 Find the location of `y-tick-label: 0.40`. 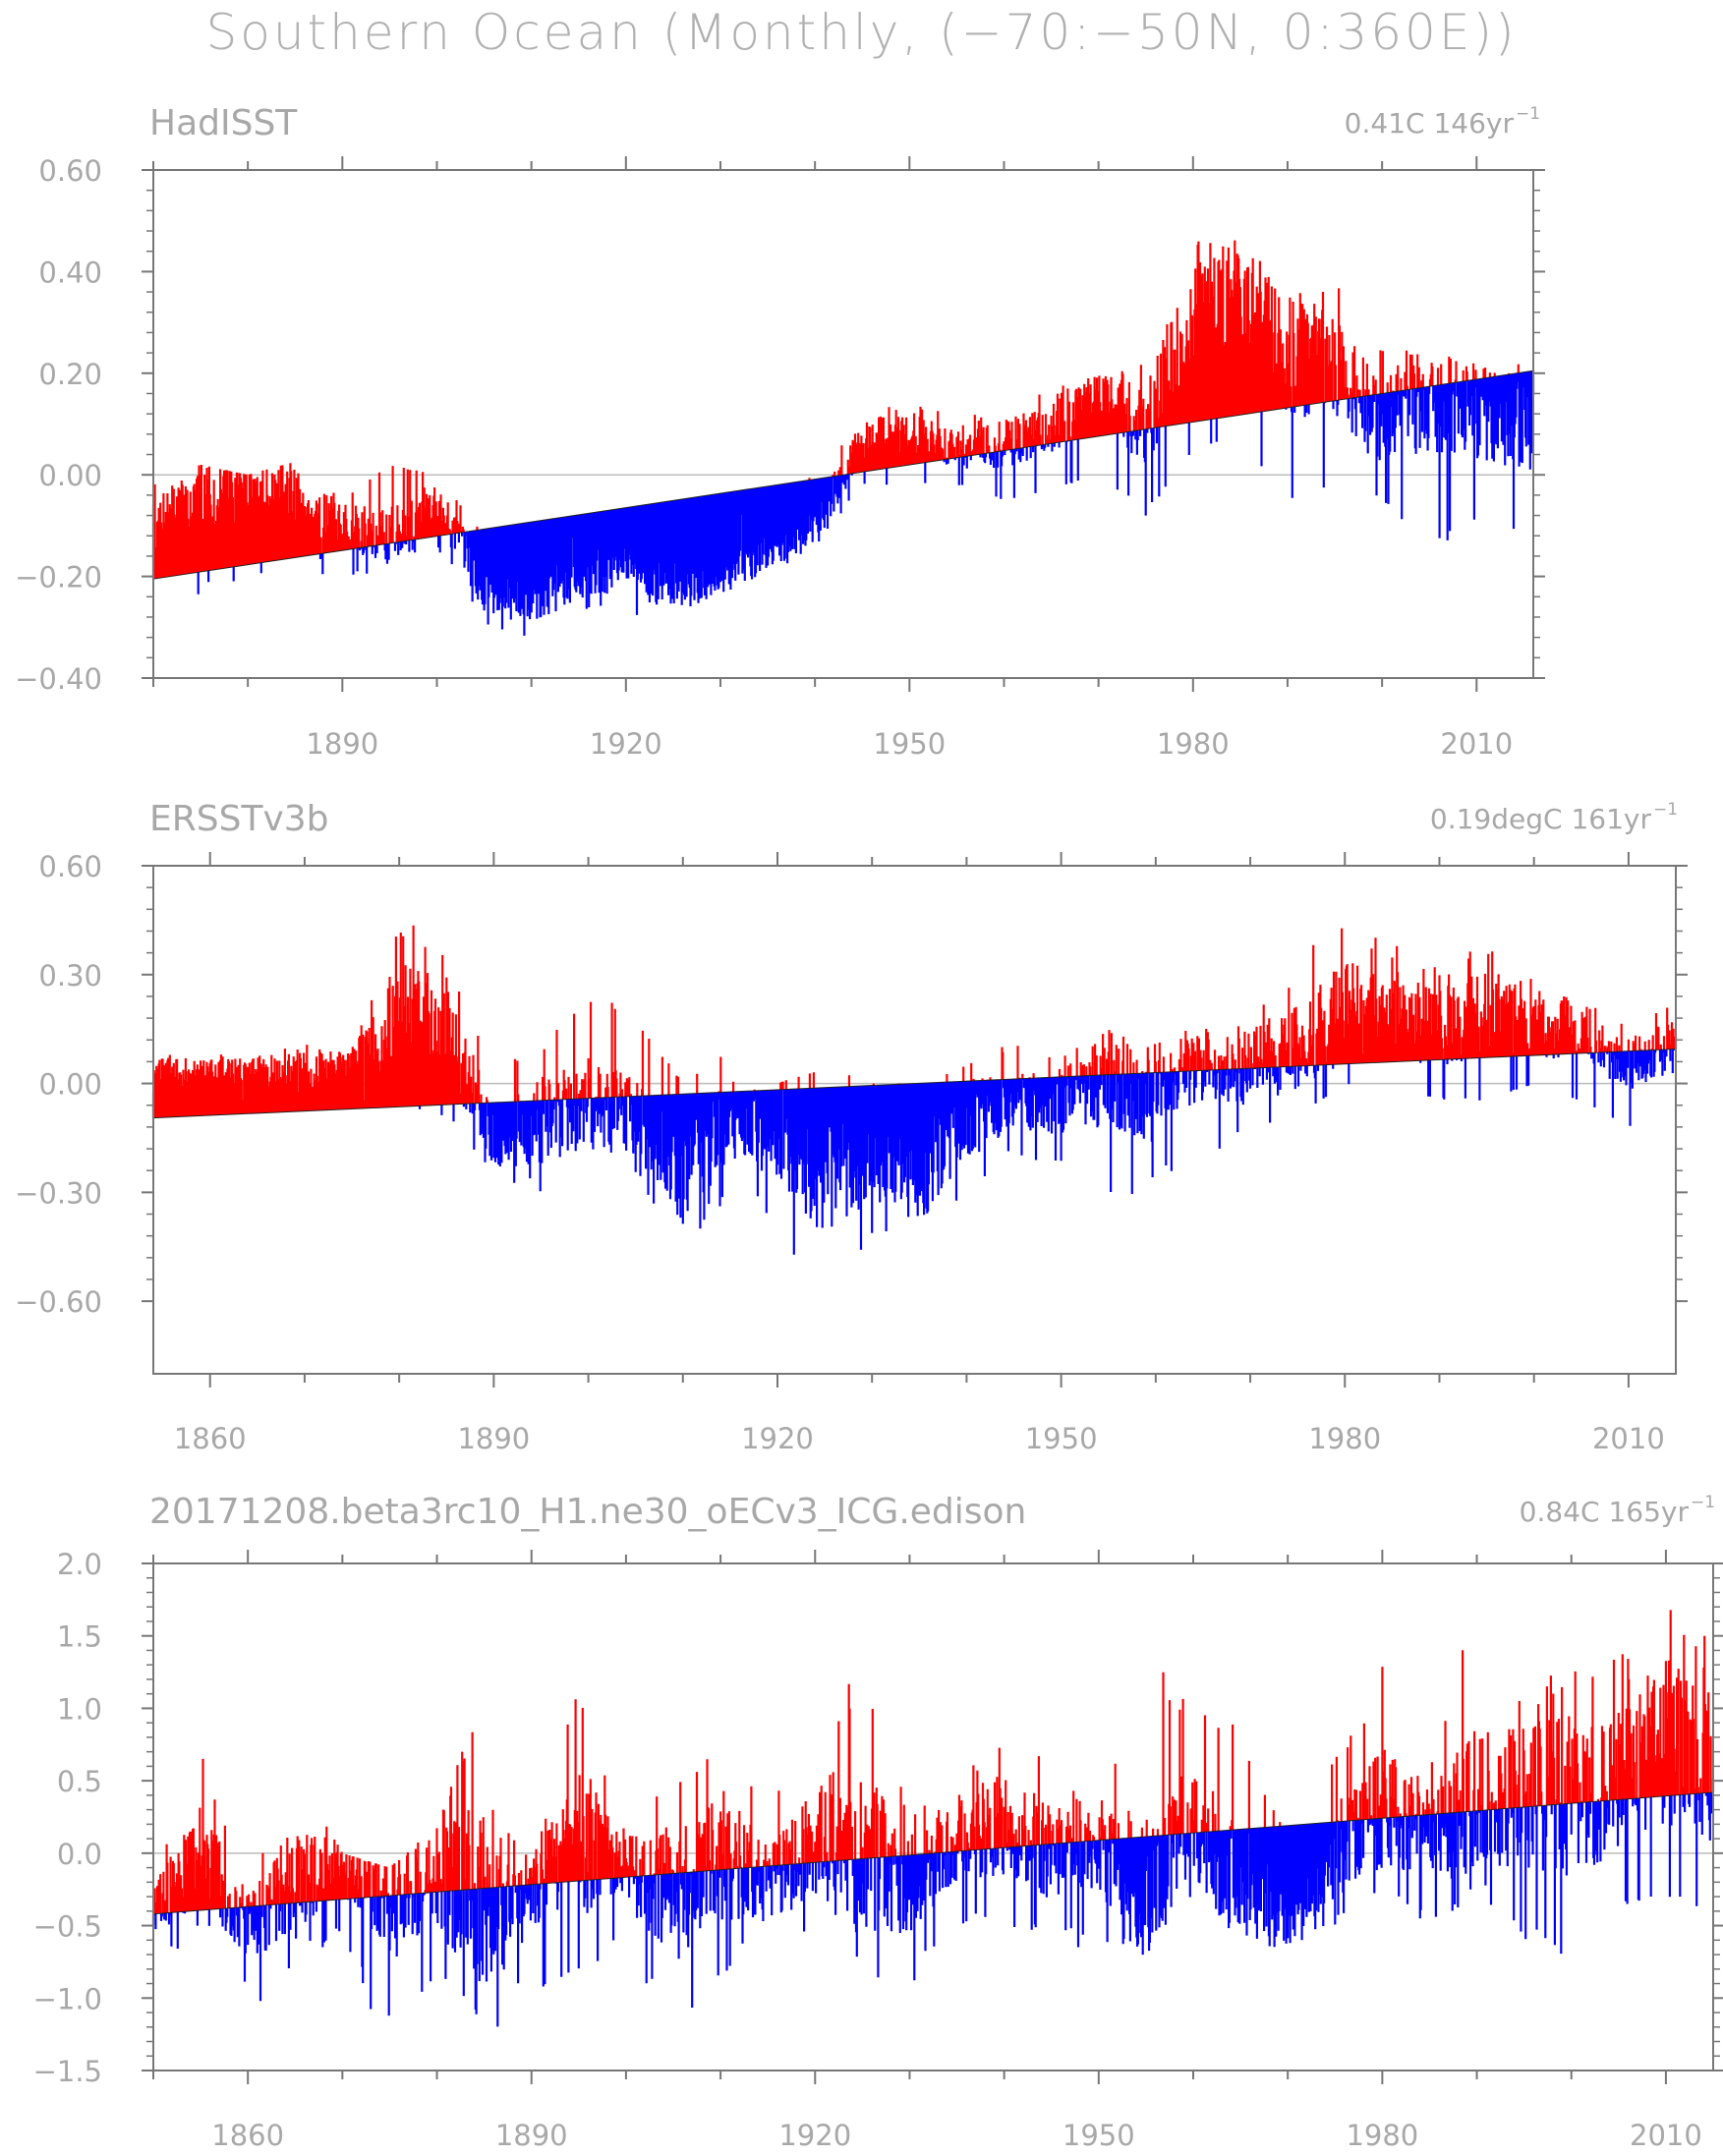

y-tick-label: 0.40 is located at coordinates (70, 272).